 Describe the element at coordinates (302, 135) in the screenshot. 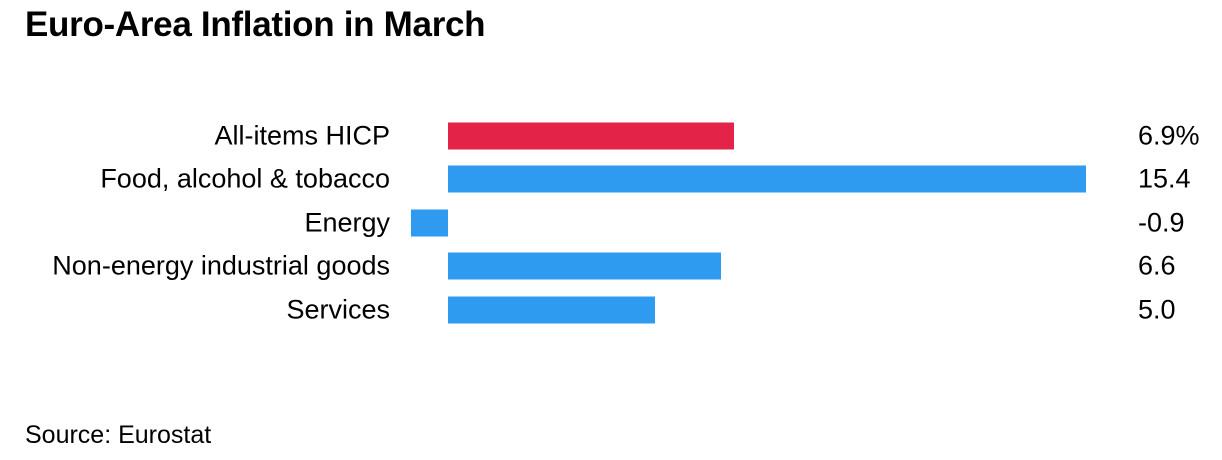

I see `category-label-all-items-hicp: All-items HICP` at that location.